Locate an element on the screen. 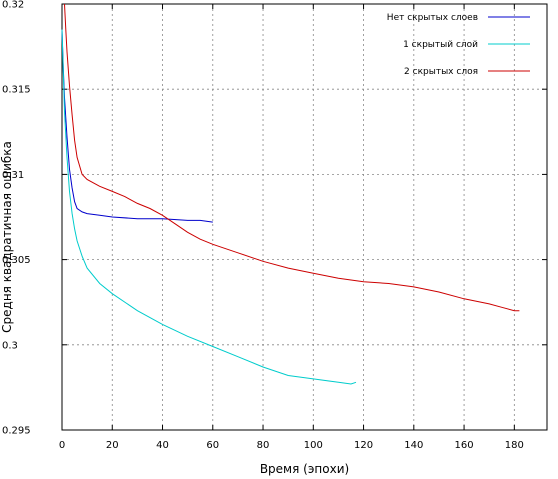 Image resolution: width=558 pixels, height=479 pixels. x-tick-label: 160 is located at coordinates (464, 445).